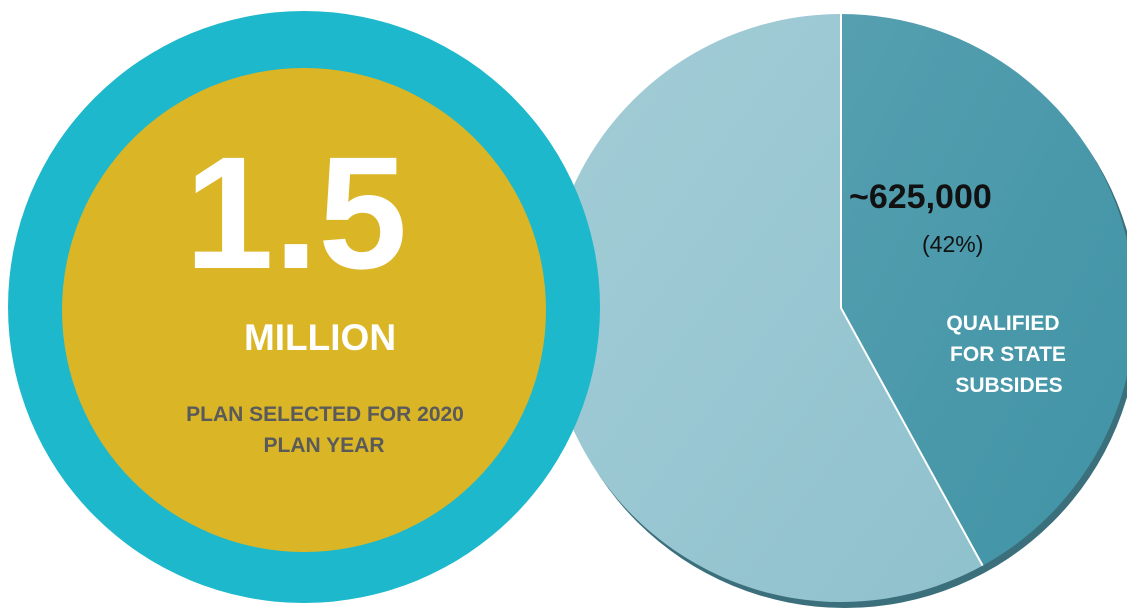  I want to click on slice-category-line-1: QUALIFIED, so click(1002, 323).